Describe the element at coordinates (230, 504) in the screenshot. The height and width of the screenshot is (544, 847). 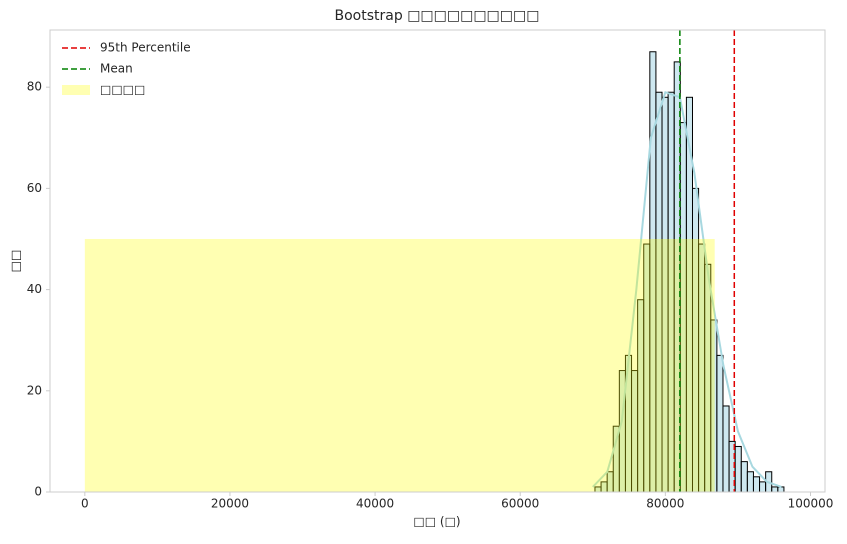
I see `x-tick-label: 20000` at that location.